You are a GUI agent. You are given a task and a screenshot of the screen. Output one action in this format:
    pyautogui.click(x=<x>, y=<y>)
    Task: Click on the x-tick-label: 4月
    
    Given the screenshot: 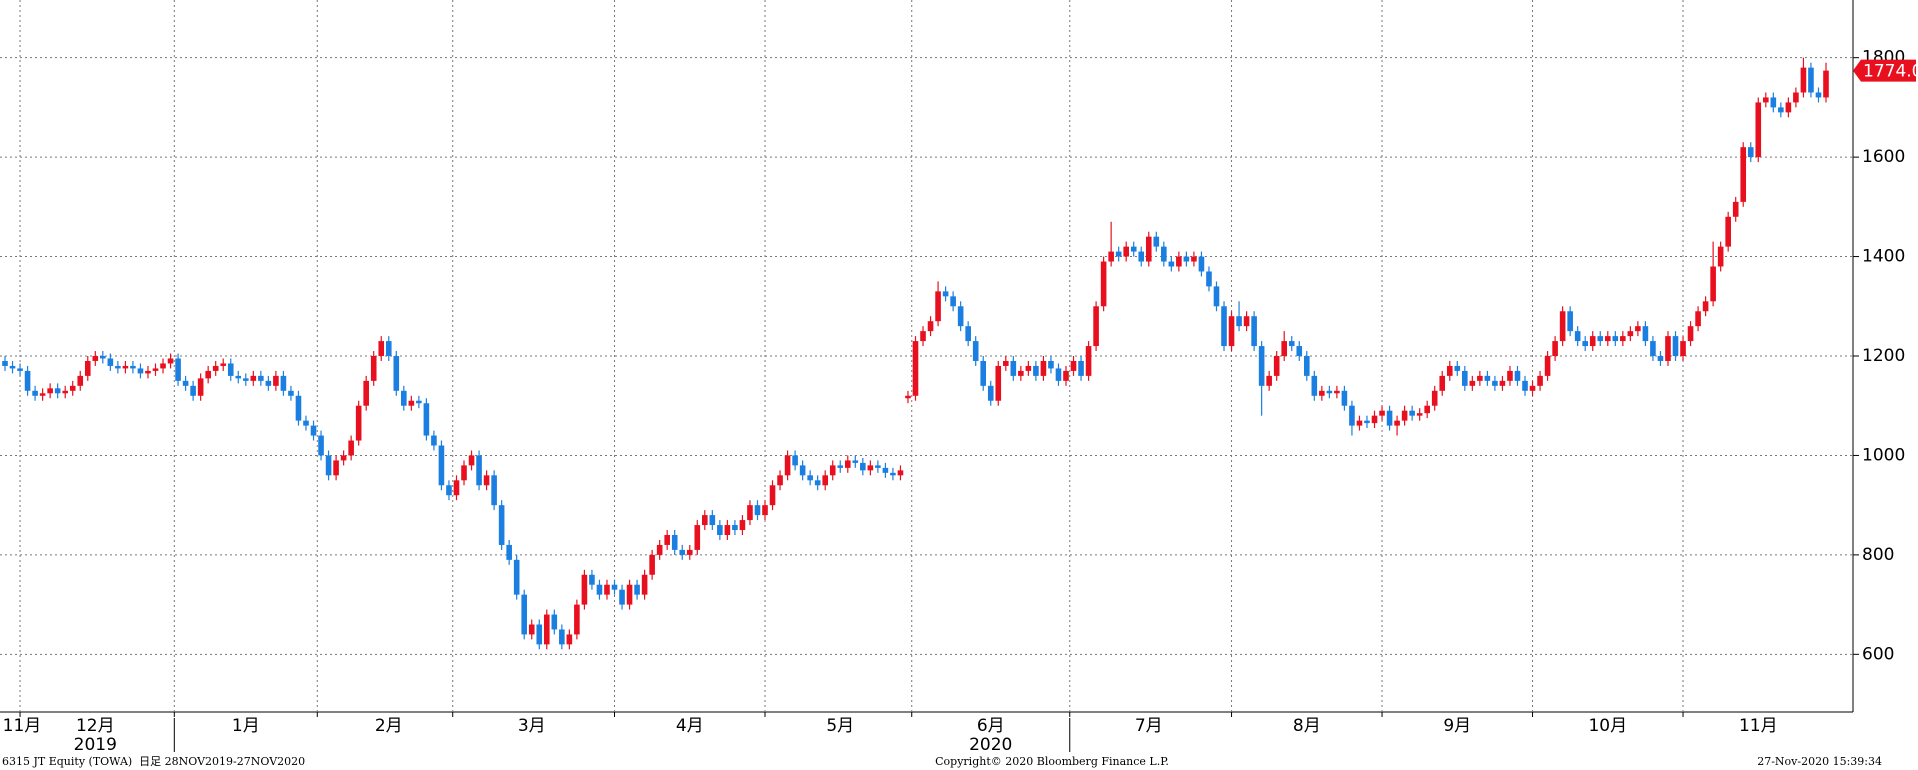 What is the action you would take?
    pyautogui.click(x=690, y=726)
    